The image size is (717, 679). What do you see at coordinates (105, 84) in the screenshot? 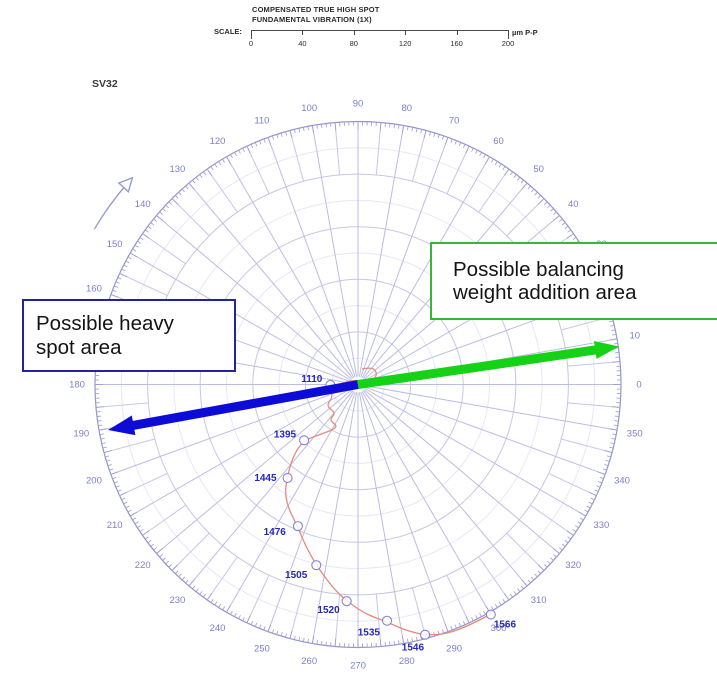
I see `probe-id-label: SV32` at bounding box center [105, 84].